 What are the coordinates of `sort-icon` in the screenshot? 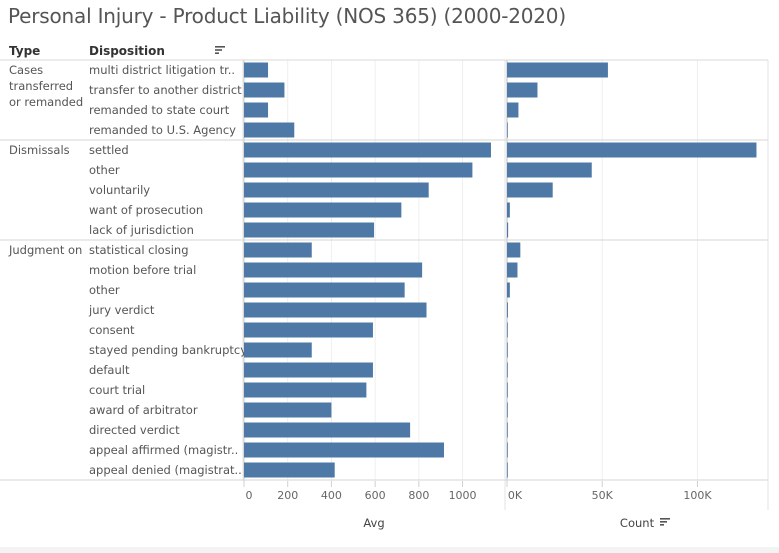 It's located at (220, 50).